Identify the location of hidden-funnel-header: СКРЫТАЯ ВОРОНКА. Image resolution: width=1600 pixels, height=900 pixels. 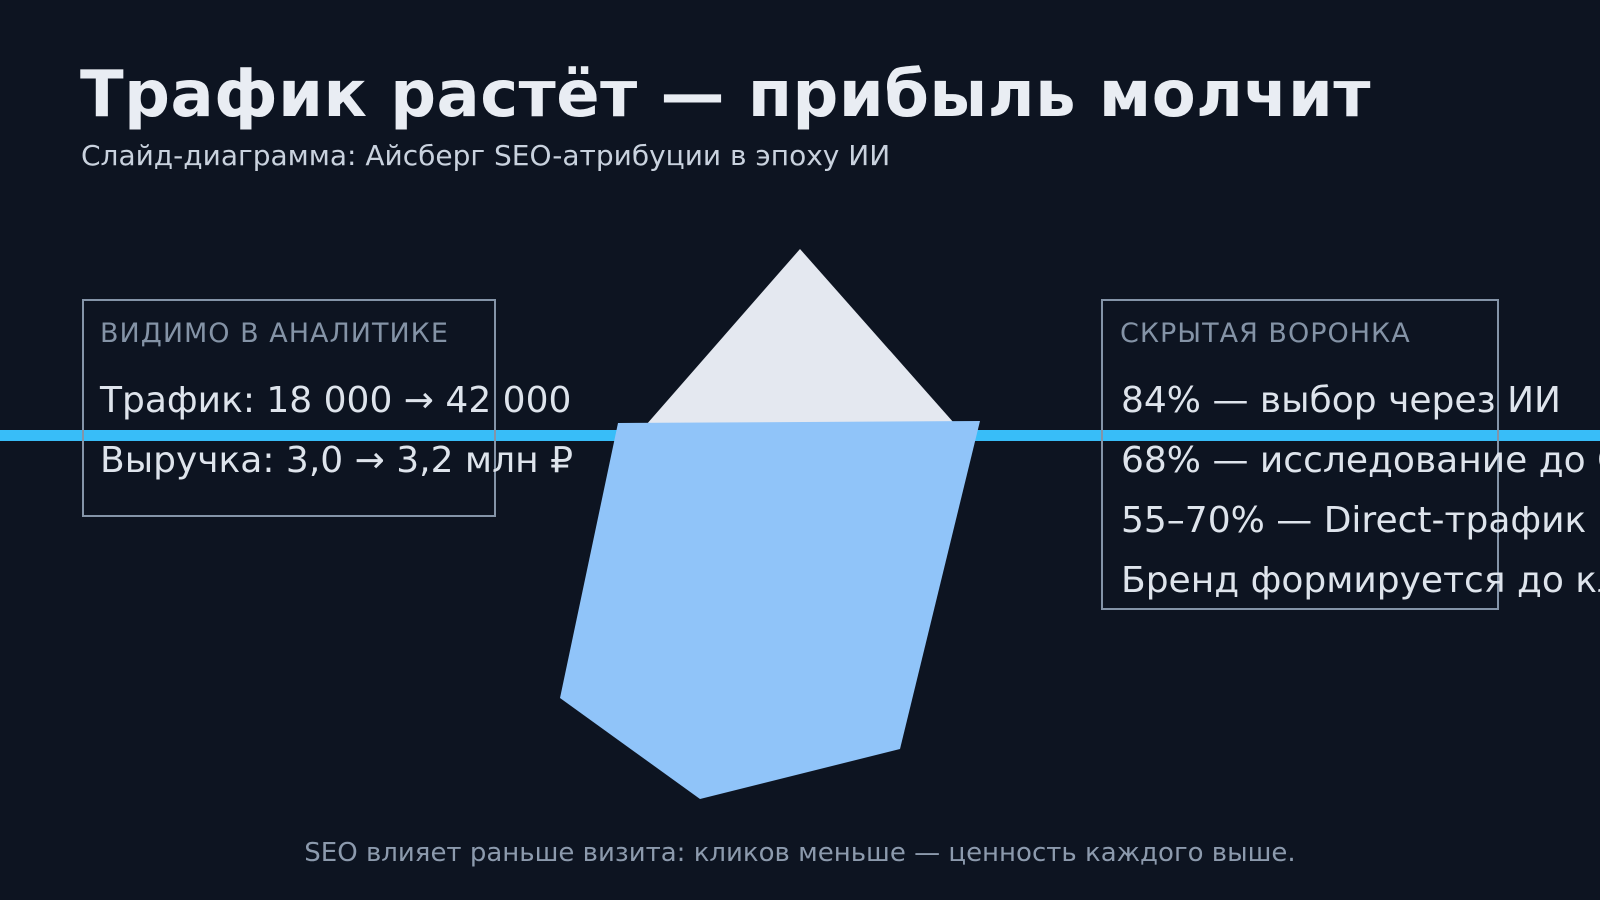
(1265, 333).